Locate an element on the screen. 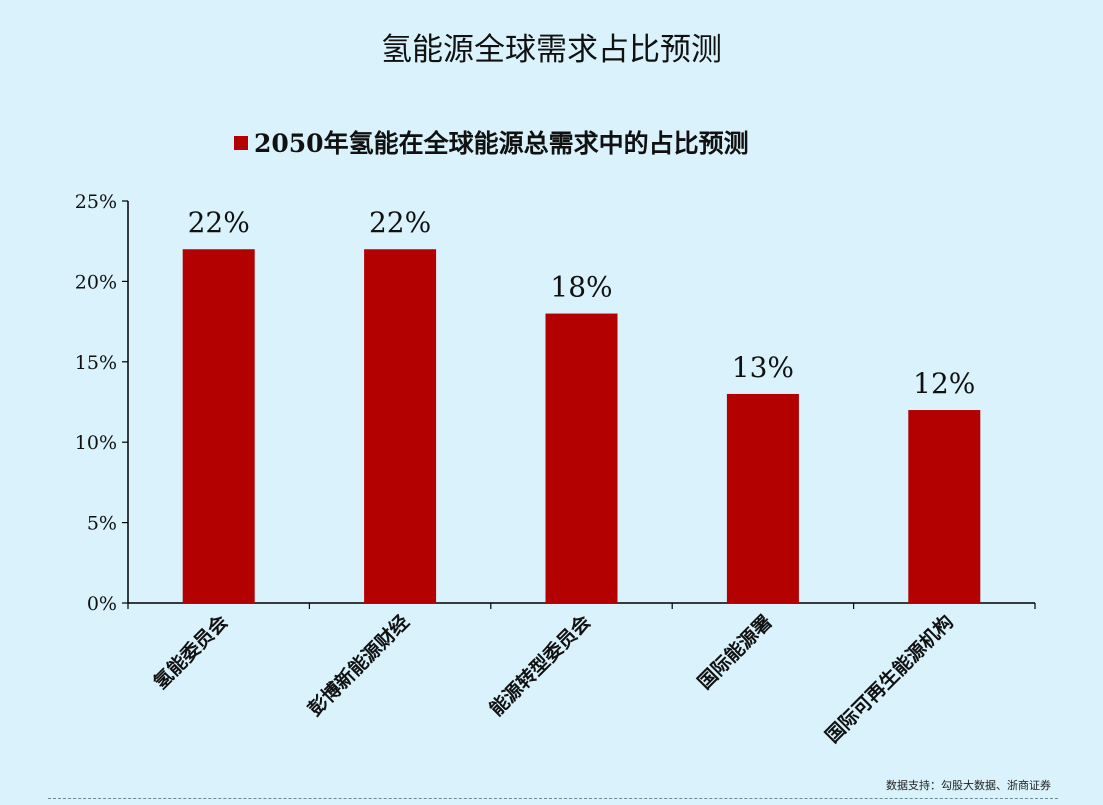 The height and width of the screenshot is (805, 1103). x-axis-labels: 氢能委员会 彭博新能源财经 能源转型委员会 国际能源署 国际可再生能源机构 is located at coordinates (553, 678).